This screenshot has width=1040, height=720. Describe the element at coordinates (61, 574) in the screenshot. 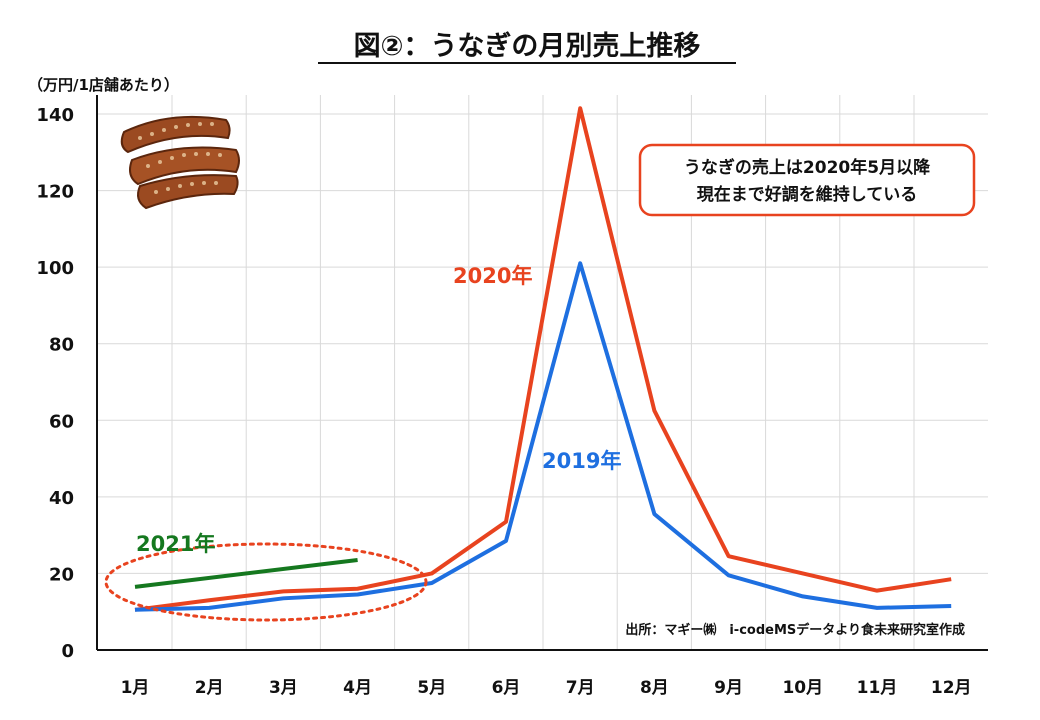

I see `y-tick-label: 20` at that location.